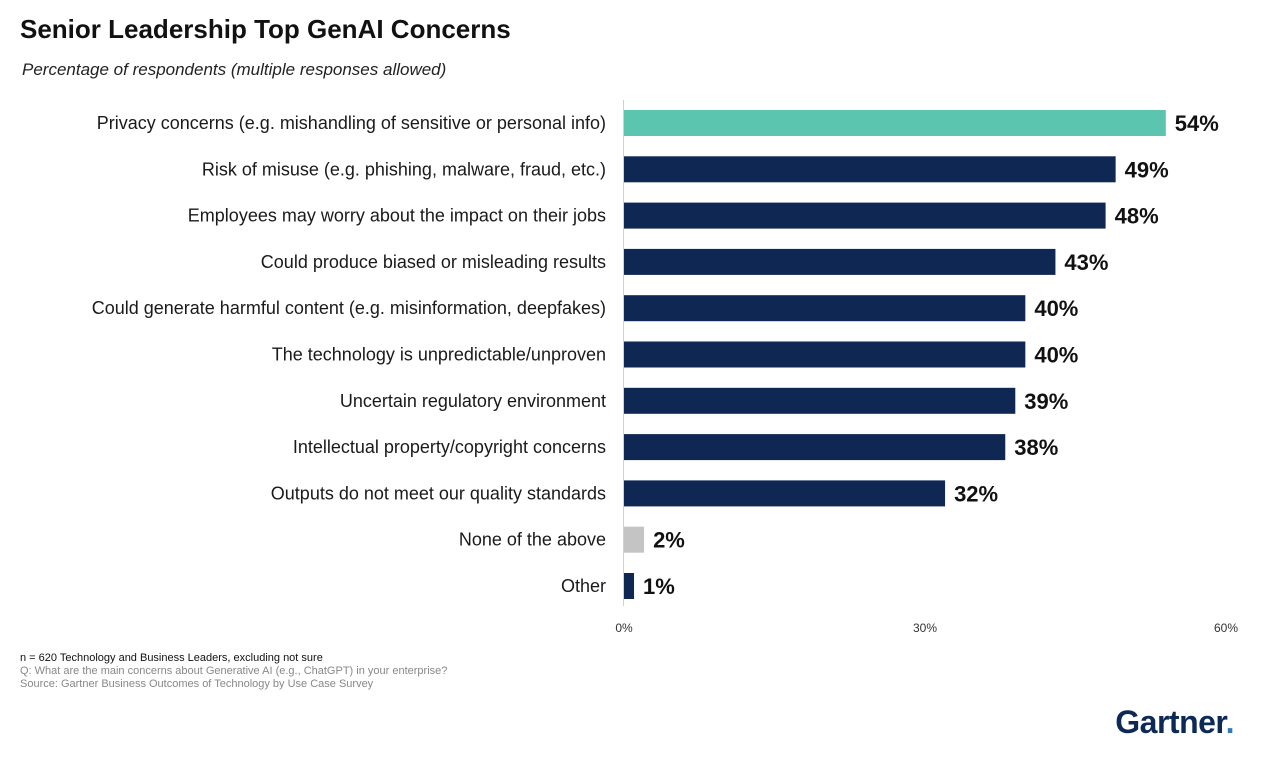  What do you see at coordinates (629, 586) in the screenshot?
I see `bar-other` at bounding box center [629, 586].